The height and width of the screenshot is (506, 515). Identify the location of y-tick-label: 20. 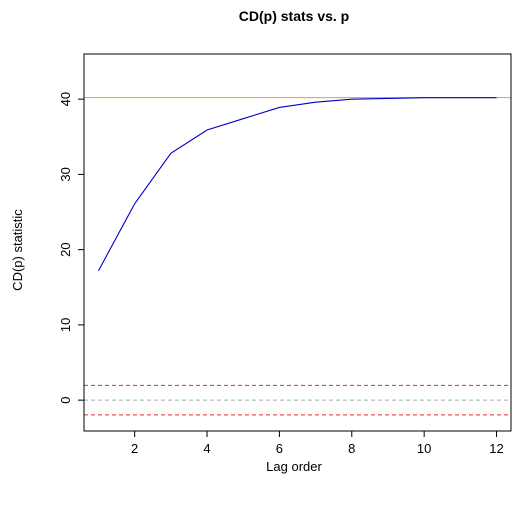
(65, 249).